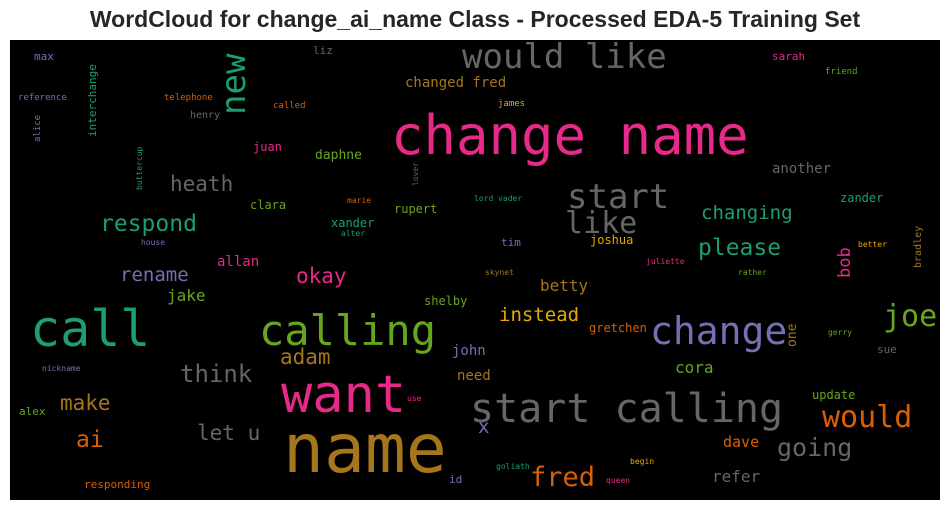 This screenshot has width=950, height=511. I want to click on word-xander: xander, so click(352, 223).